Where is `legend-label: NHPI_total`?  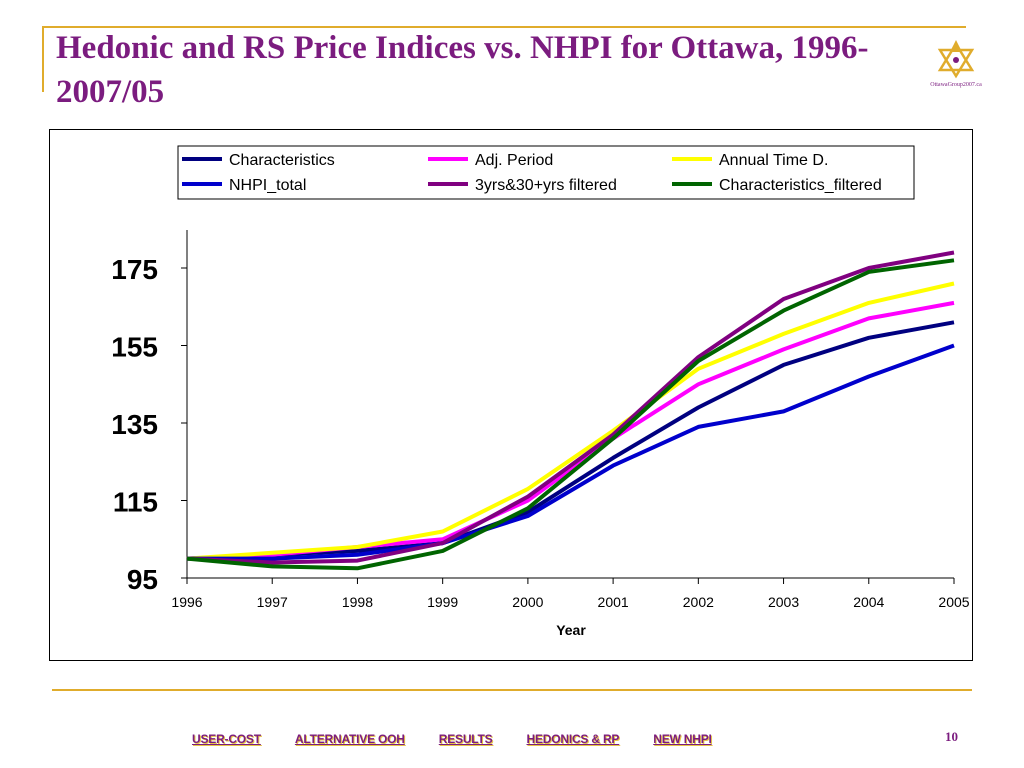 legend-label: NHPI_total is located at coordinates (267, 185).